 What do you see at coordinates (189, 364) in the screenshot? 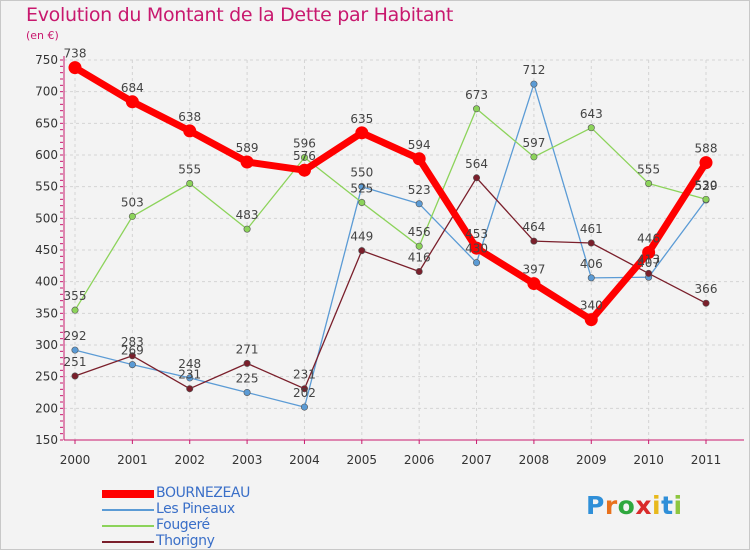
I see `data-label: 248` at bounding box center [189, 364].